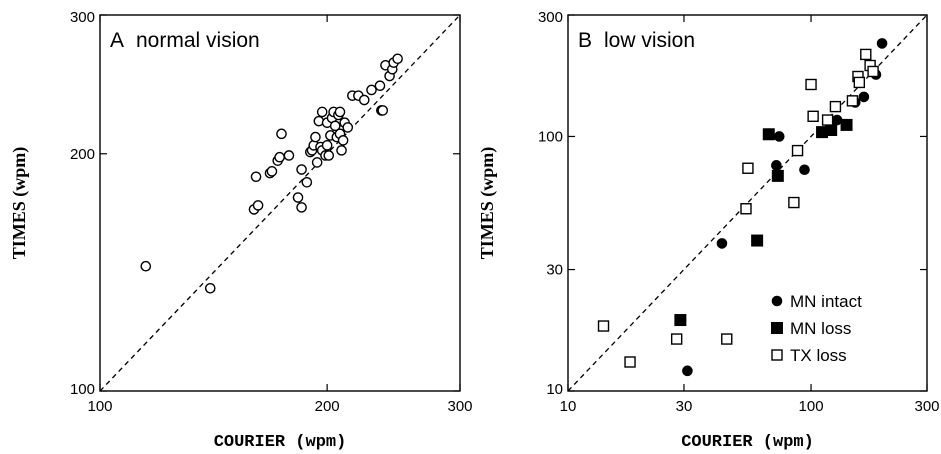  Describe the element at coordinates (117, 40) in the screenshot. I see `panel-a-letter: A` at that location.